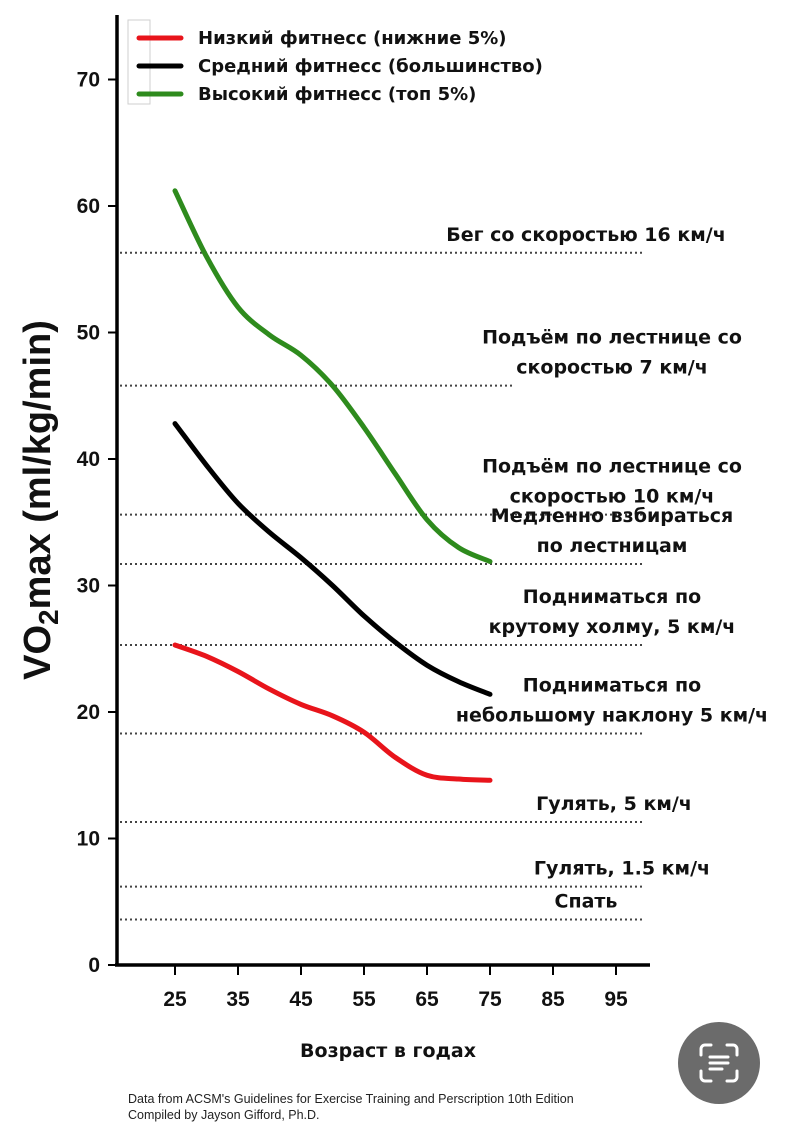  I want to click on x-tick-label: 25, so click(175, 999).